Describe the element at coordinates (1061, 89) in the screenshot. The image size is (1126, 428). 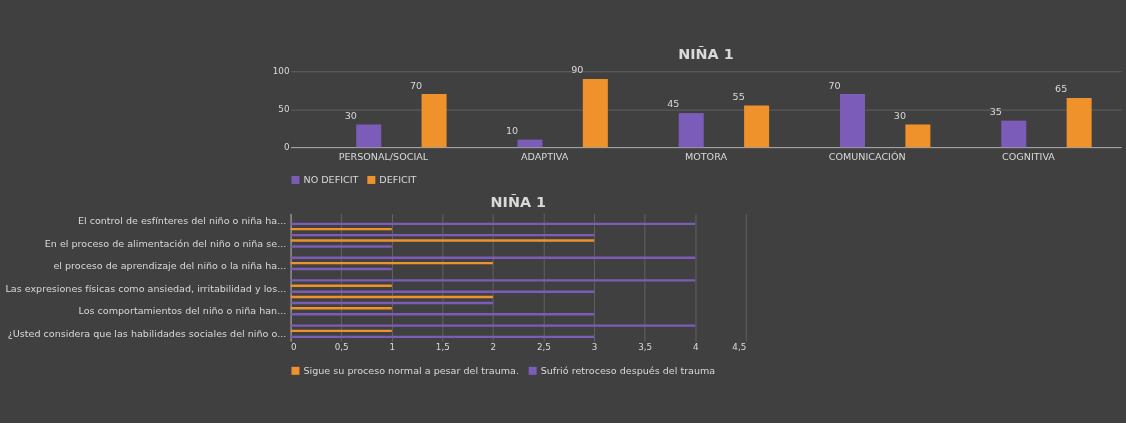
I see `data-label: 65` at that location.